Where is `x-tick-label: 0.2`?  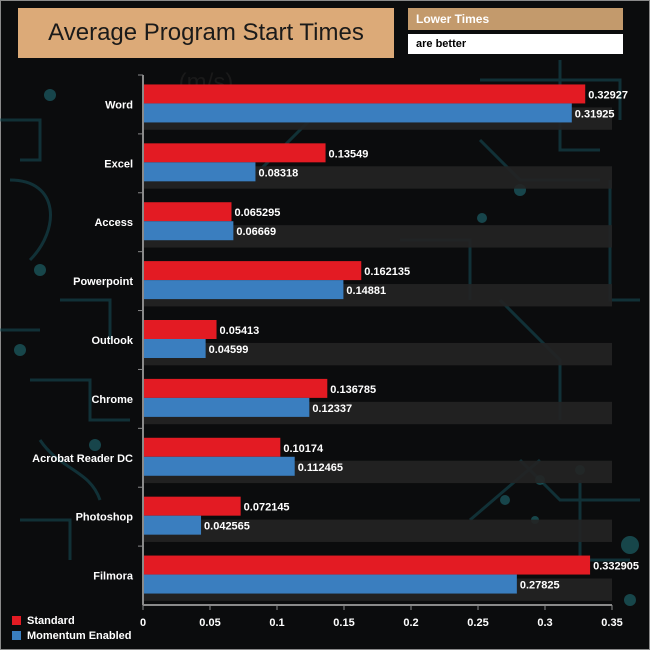
x-tick-label: 0.2 is located at coordinates (410, 623).